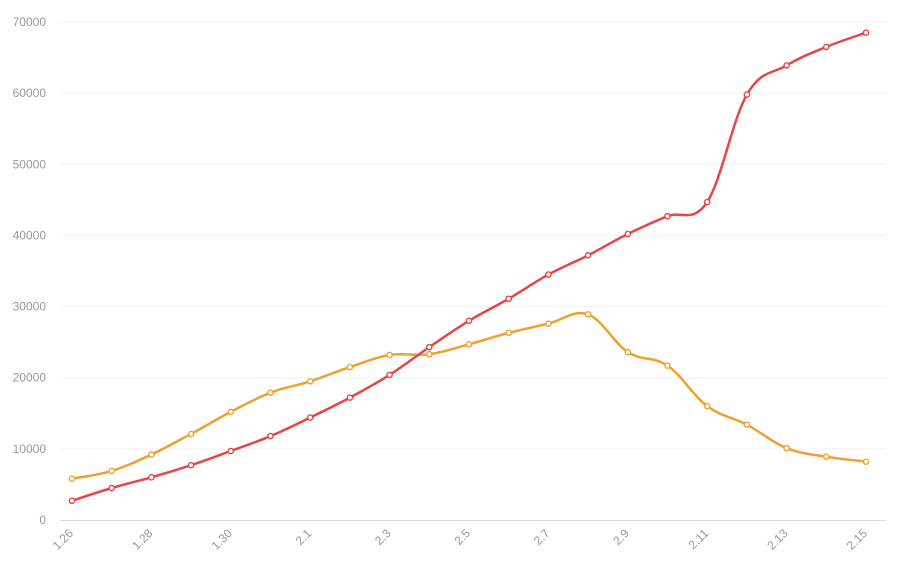  I want to click on y-tick-label: 10000, so click(30, 449).